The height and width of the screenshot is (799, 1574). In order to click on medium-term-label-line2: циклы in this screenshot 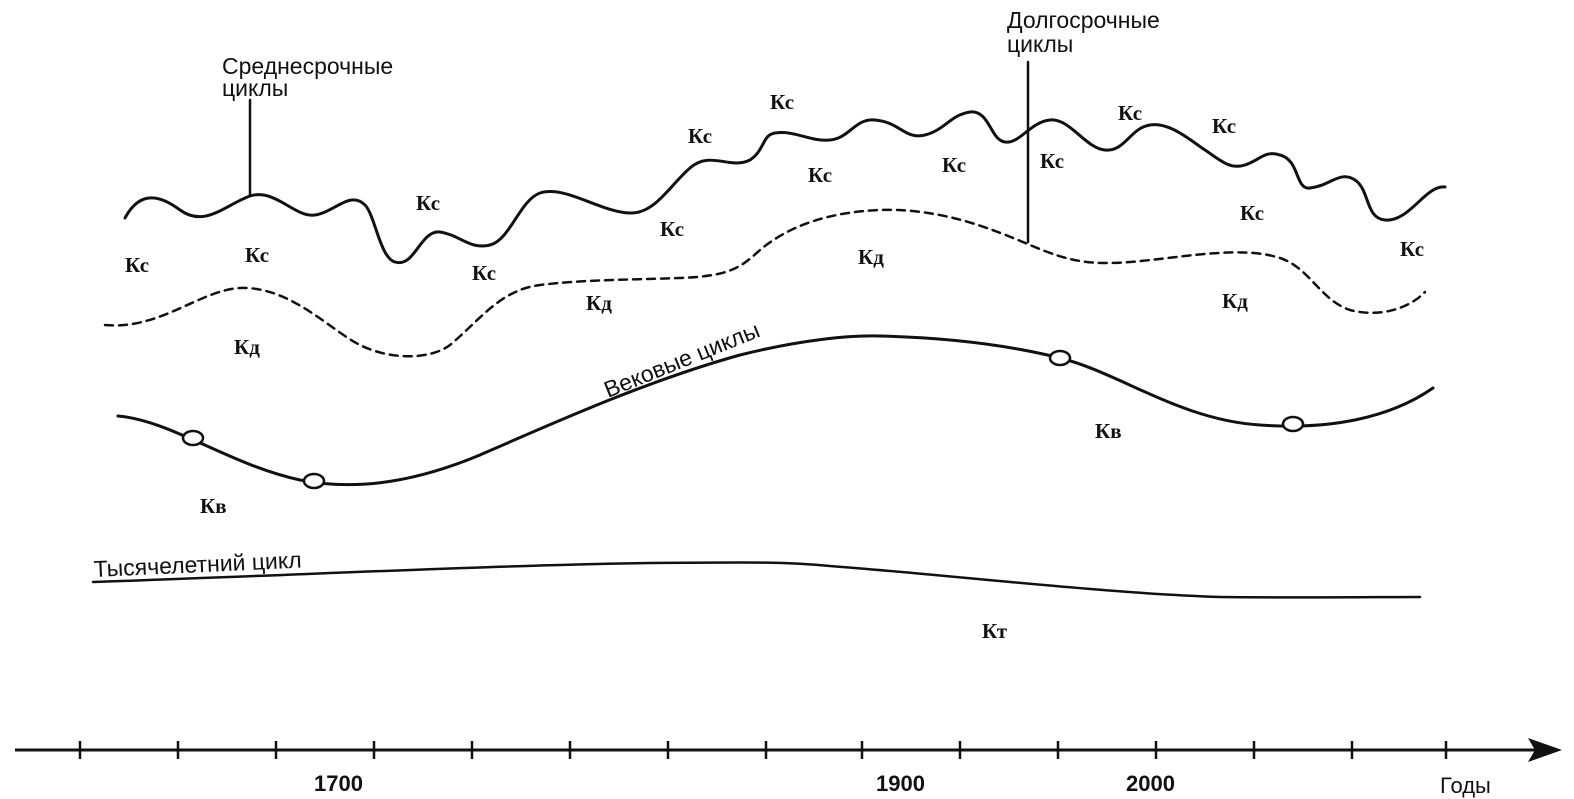, I will do `click(255, 88)`.